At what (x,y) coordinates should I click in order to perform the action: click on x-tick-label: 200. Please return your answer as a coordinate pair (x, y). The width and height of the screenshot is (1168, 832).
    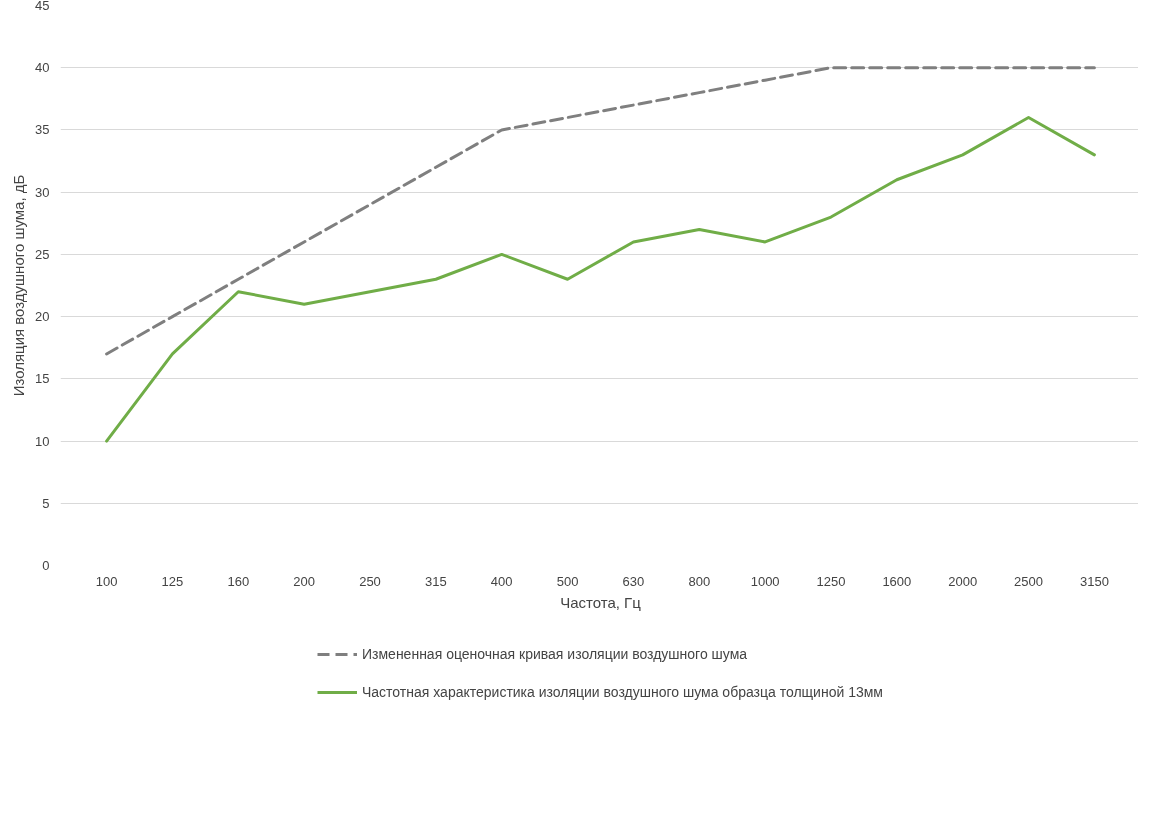
    Looking at the image, I should click on (304, 581).